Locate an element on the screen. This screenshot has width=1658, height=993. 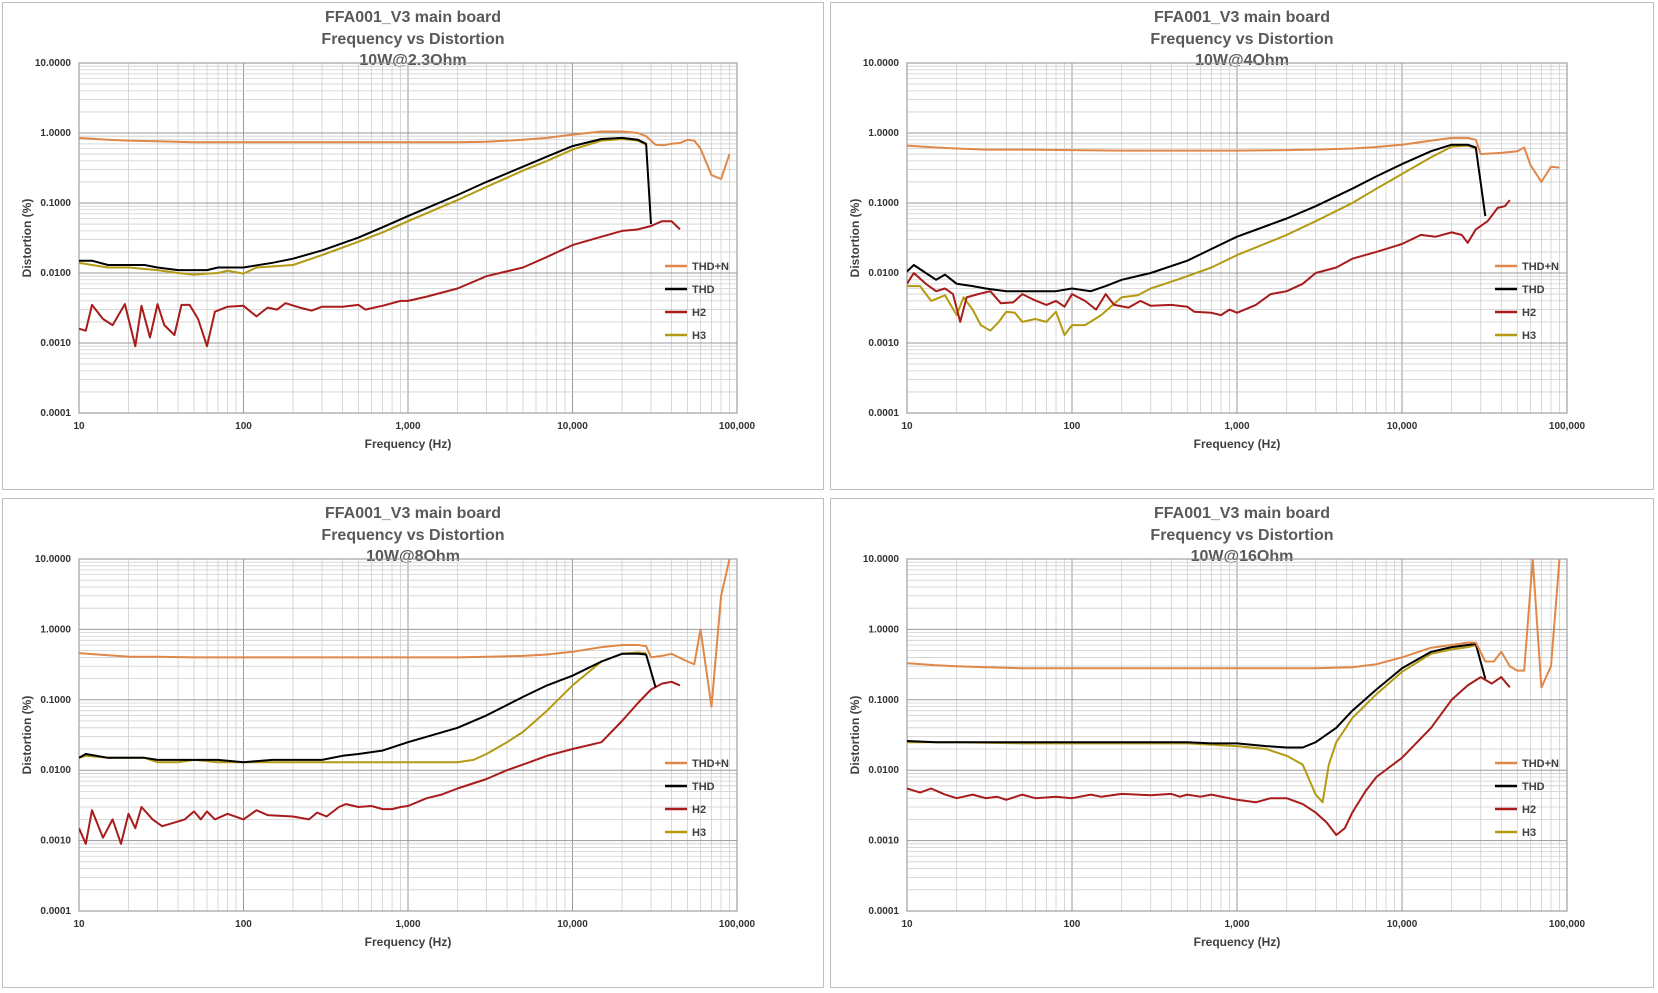
chart-condition: 10W@4Ohm is located at coordinates (1242, 60).